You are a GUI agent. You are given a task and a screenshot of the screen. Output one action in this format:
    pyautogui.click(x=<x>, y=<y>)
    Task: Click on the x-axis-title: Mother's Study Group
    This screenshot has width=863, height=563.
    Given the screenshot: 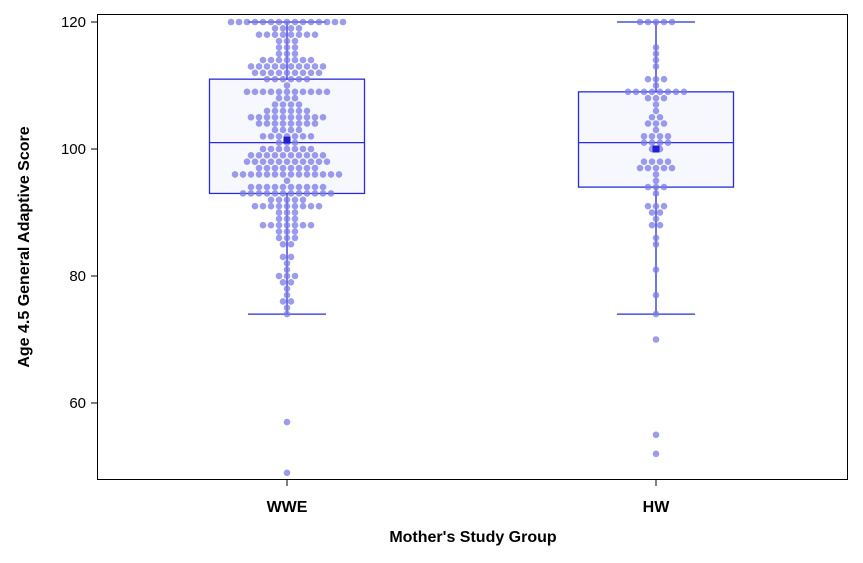 What is the action you would take?
    pyautogui.click(x=473, y=537)
    